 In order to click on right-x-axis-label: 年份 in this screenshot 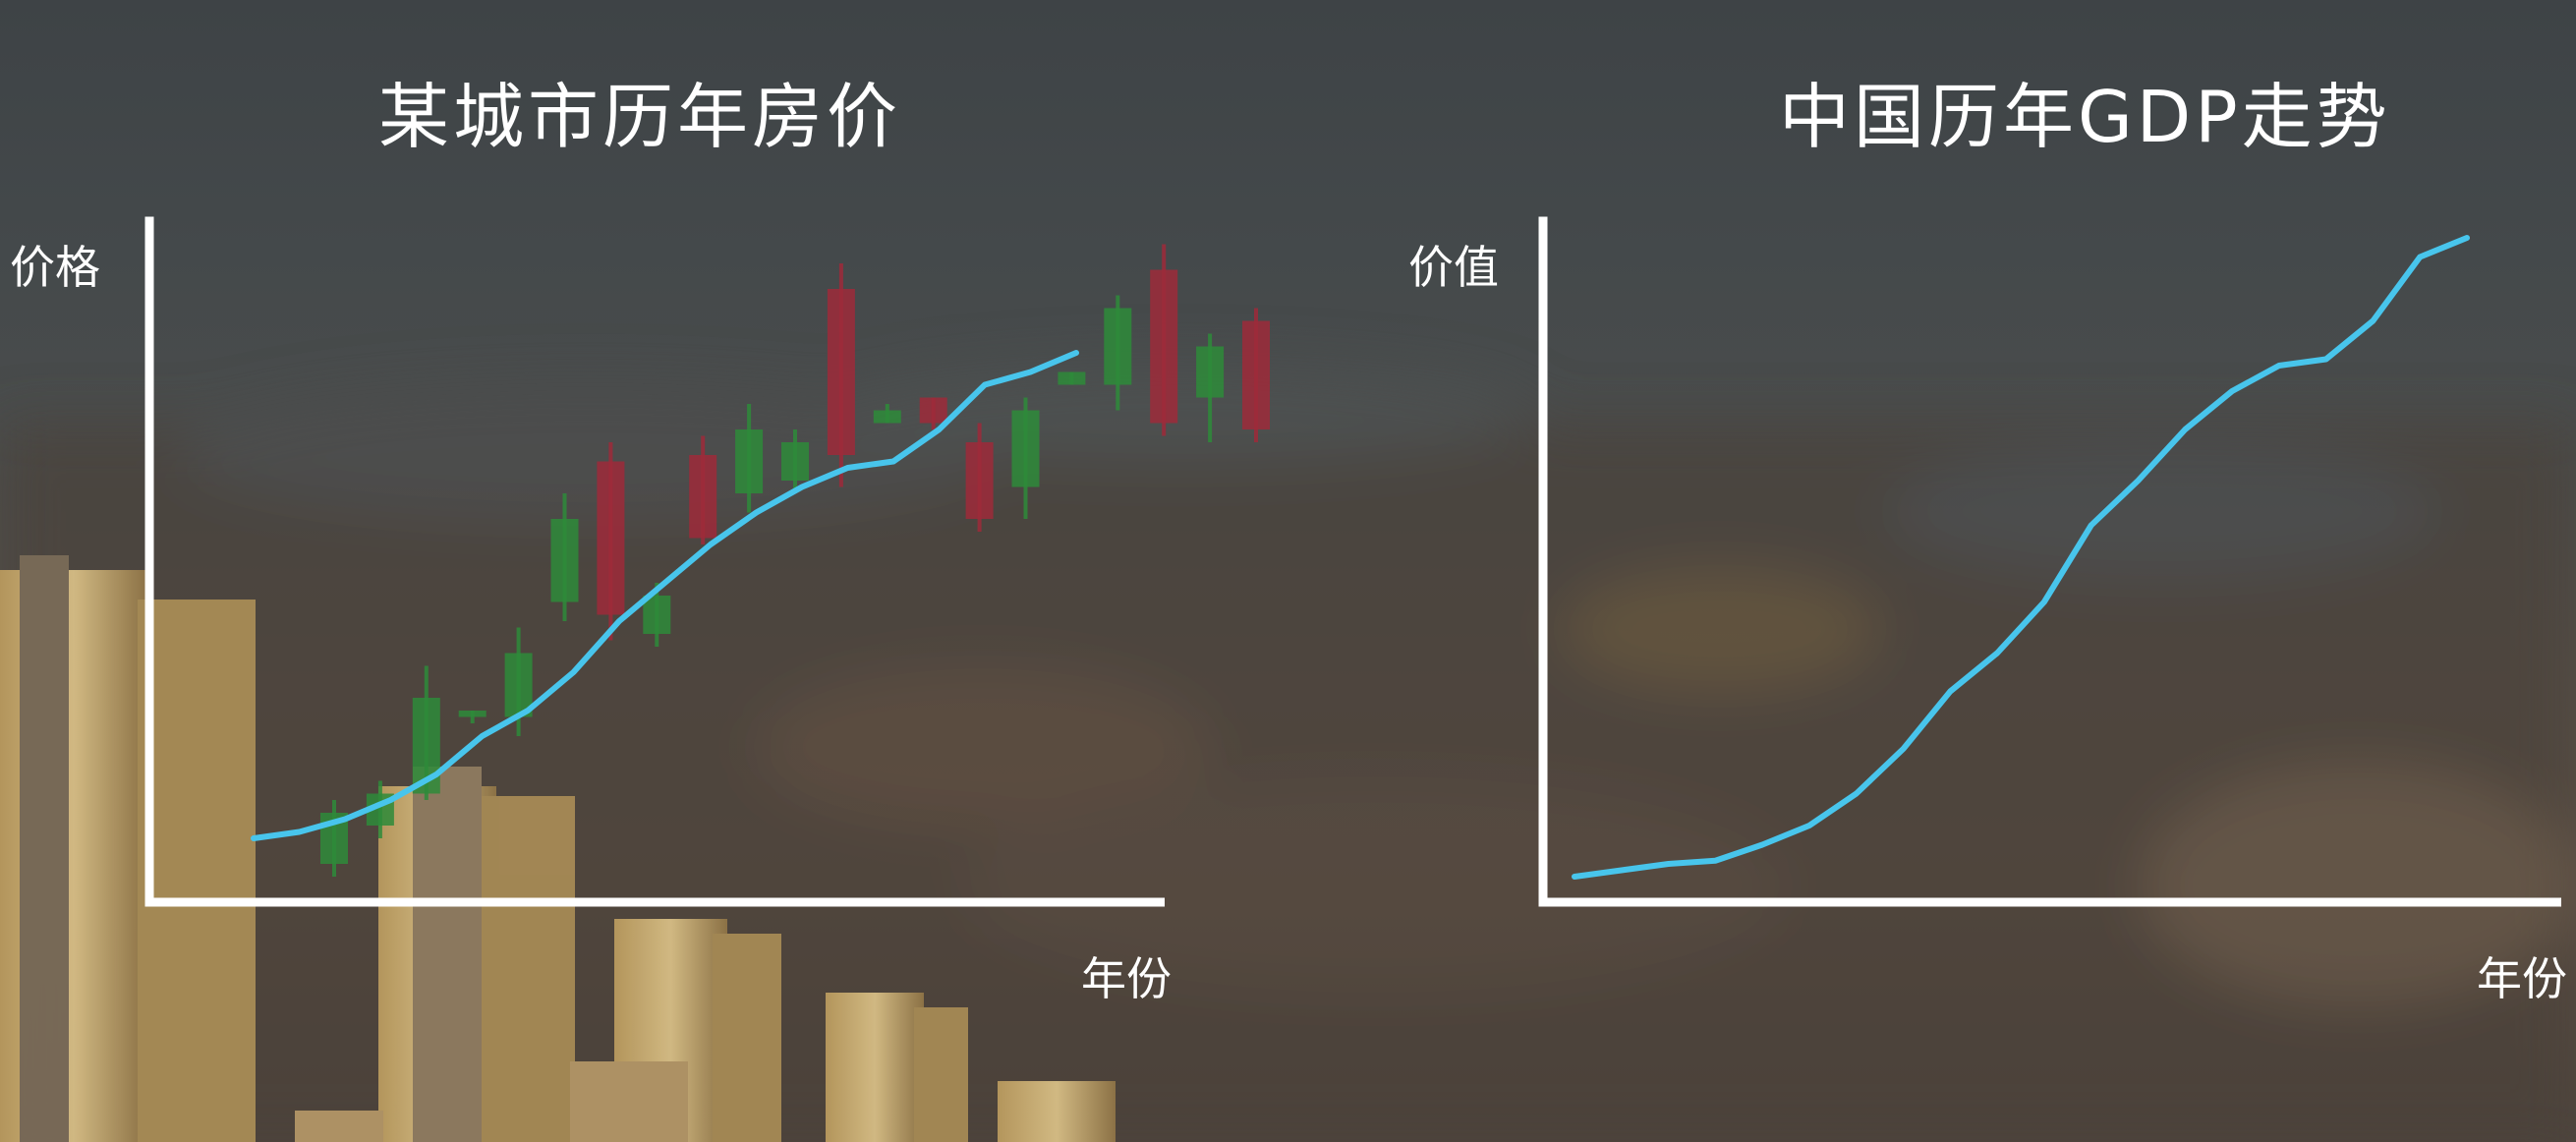, I will do `click(2522, 979)`.